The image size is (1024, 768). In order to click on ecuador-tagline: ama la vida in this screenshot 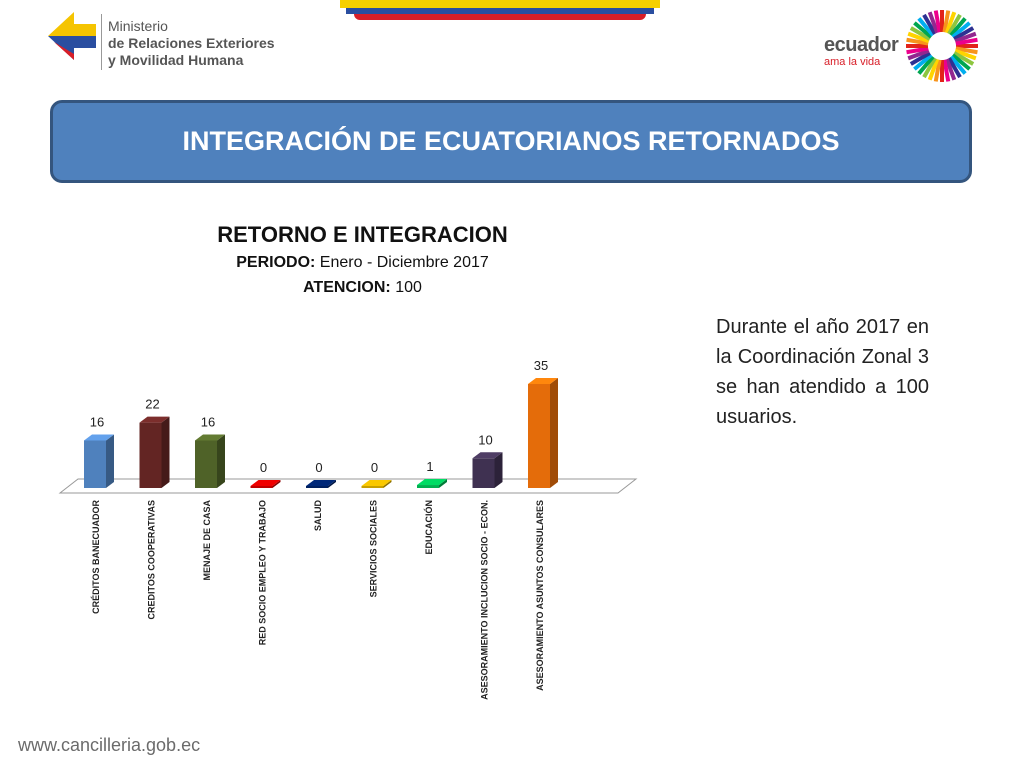, I will do `click(852, 62)`.